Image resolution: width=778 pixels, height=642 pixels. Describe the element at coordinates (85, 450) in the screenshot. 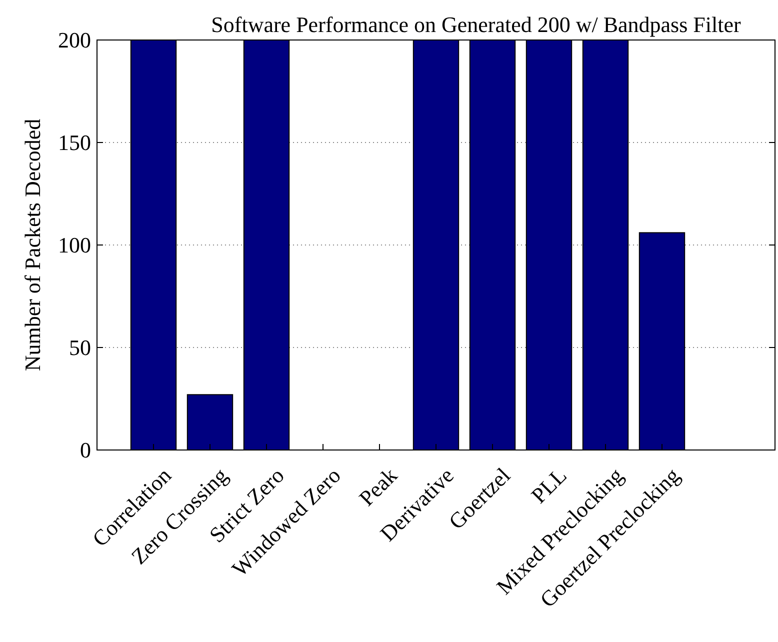

I see `y-tick-label: 0` at that location.